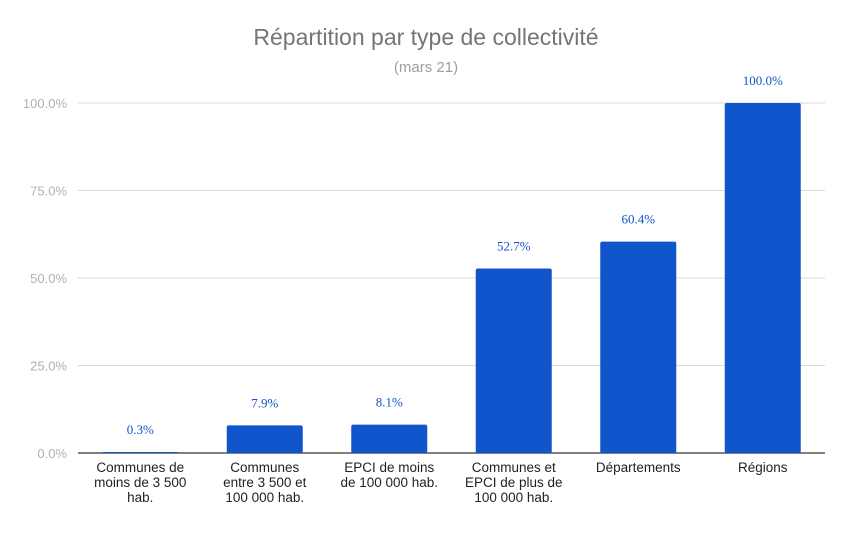 This screenshot has height=536, width=852. Describe the element at coordinates (389, 475) in the screenshot. I see `x-tick-label: EPCI de moins de 100 000 hab.` at that location.